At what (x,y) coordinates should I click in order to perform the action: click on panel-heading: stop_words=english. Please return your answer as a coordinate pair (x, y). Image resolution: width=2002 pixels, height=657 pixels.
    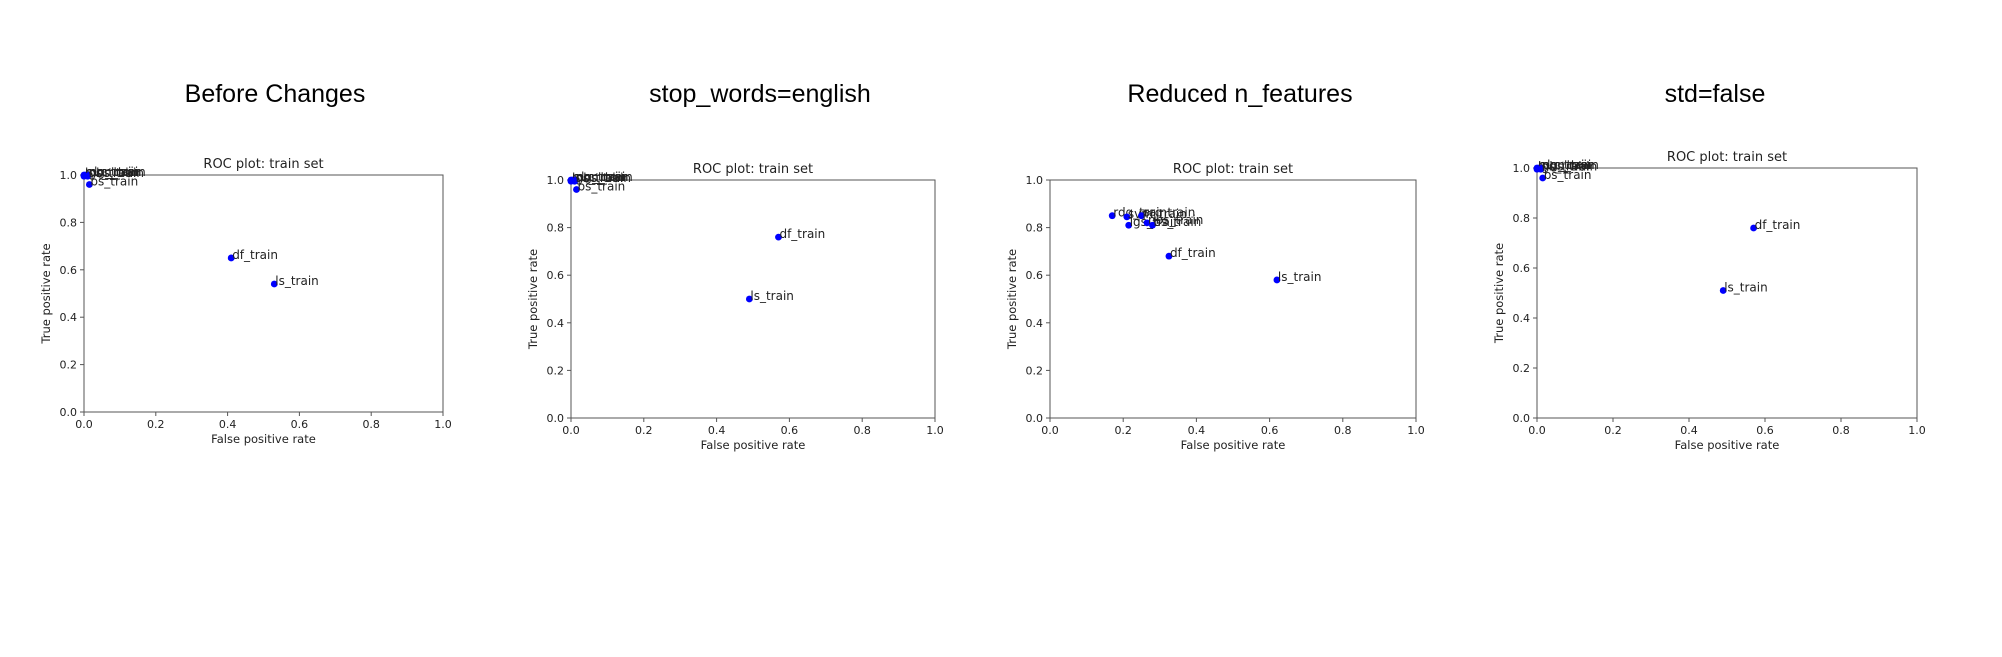
    Looking at the image, I should click on (760, 94).